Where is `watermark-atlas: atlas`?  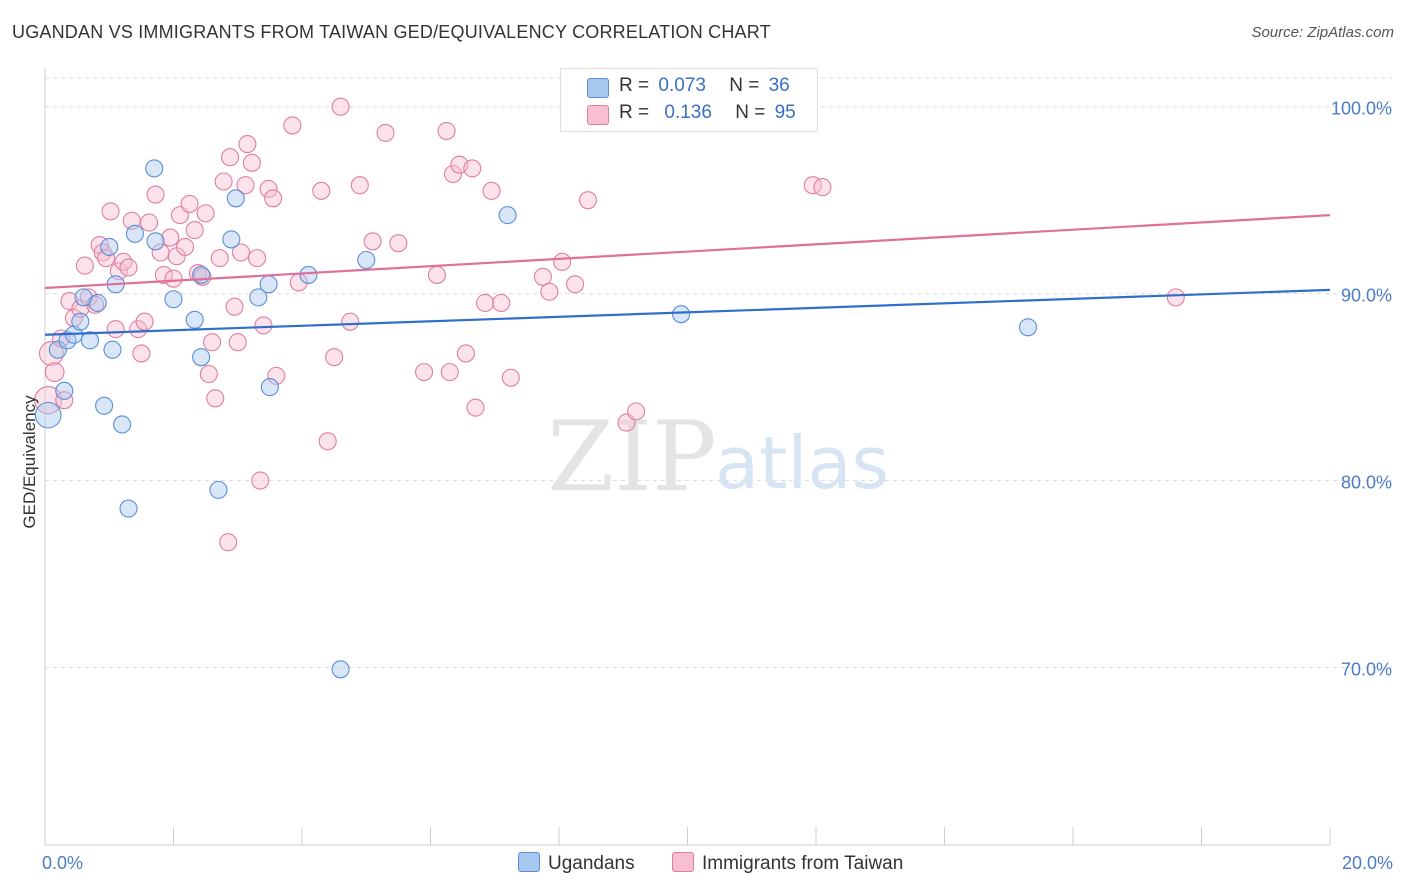
watermark-atlas: atlas is located at coordinates (802, 463).